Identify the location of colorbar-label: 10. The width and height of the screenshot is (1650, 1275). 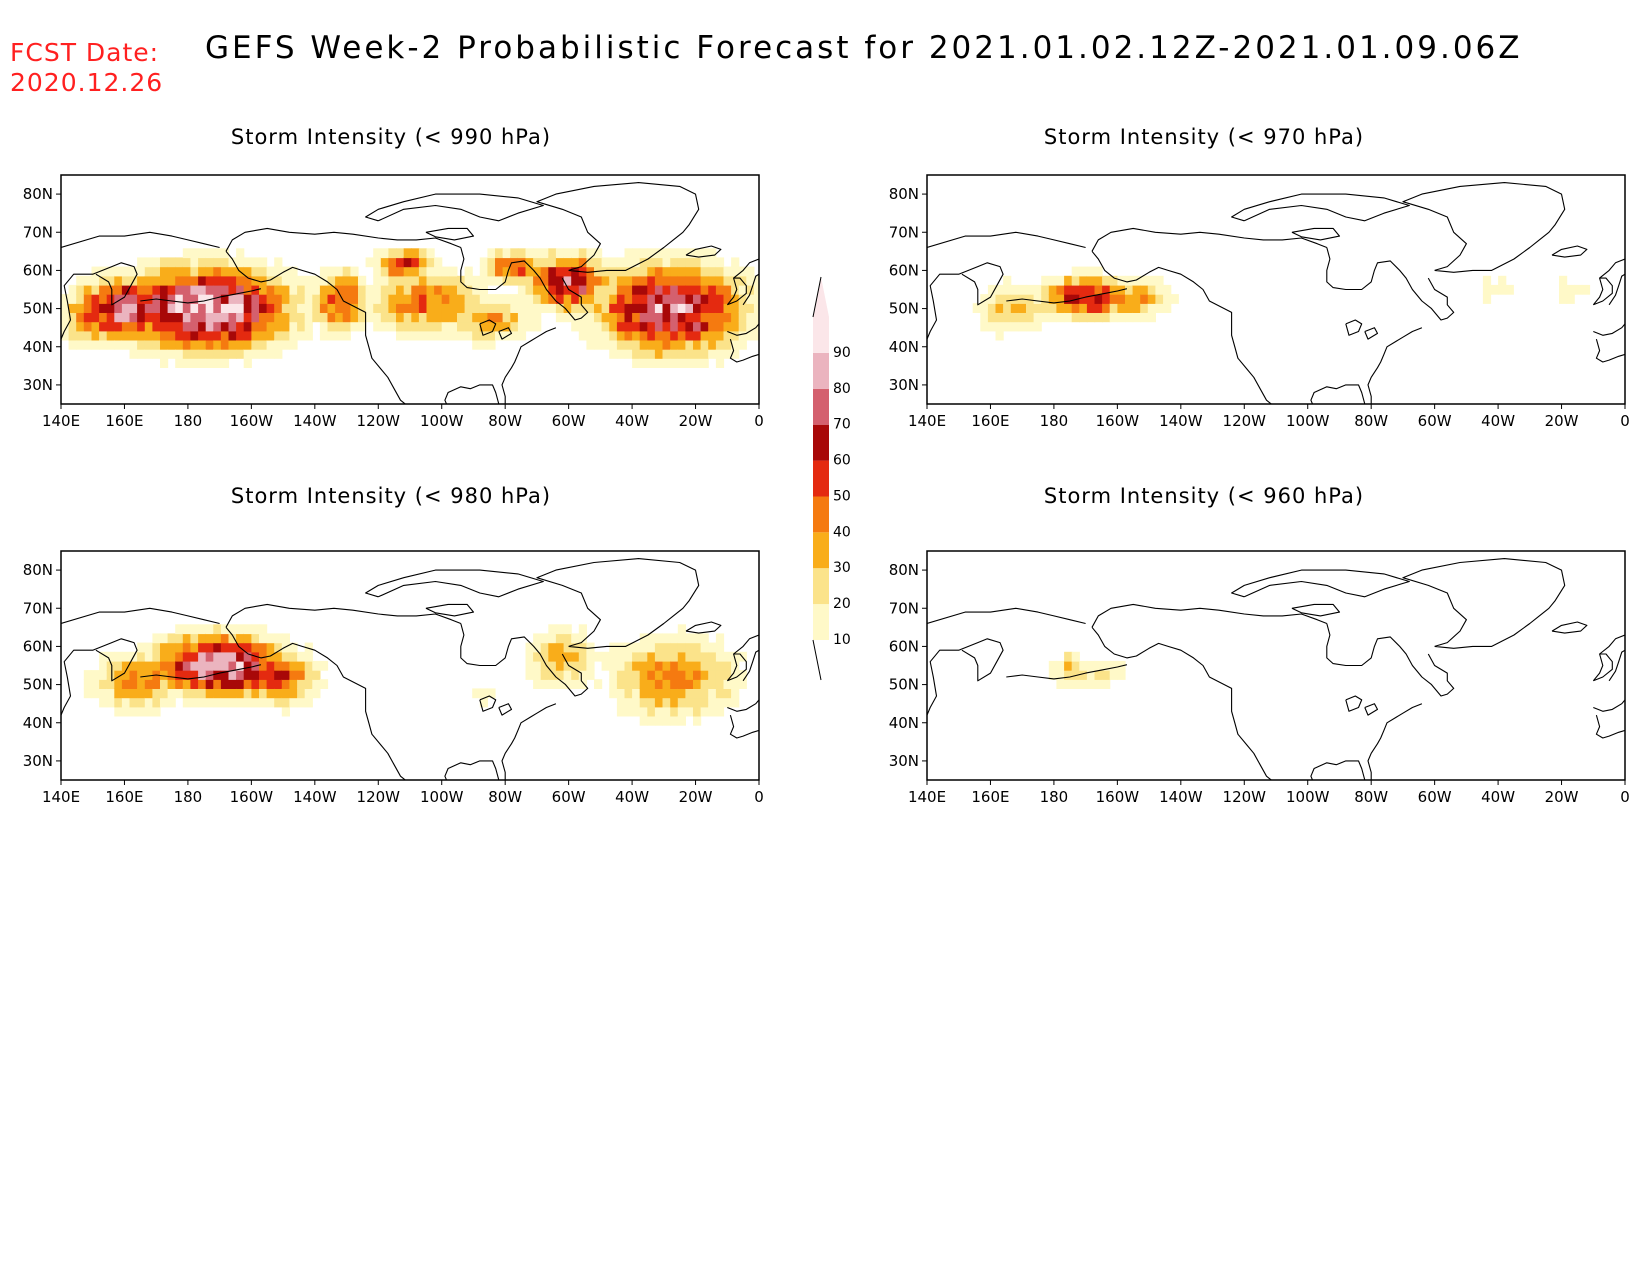
(842, 640).